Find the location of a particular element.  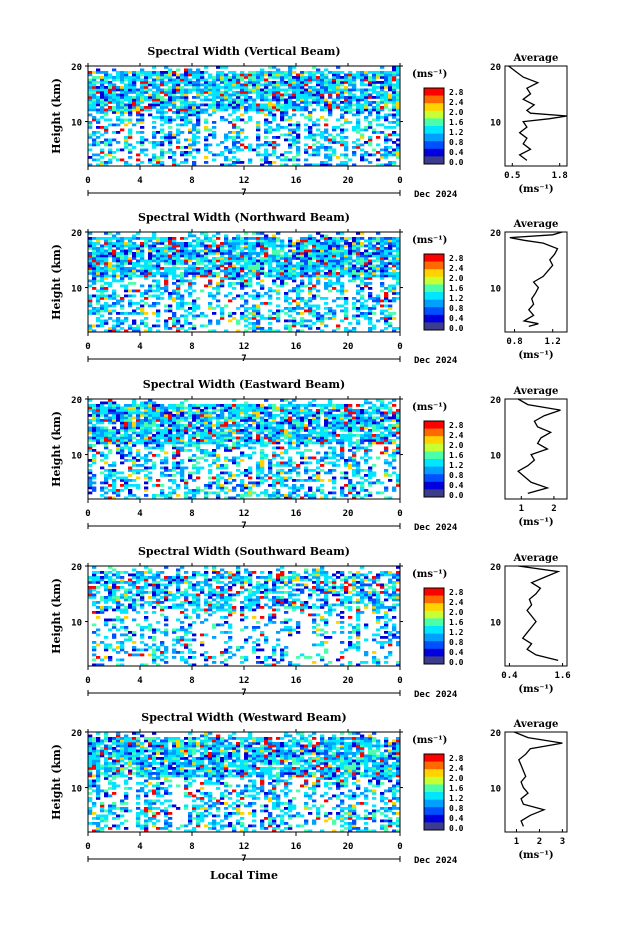

x-tick-label: 0 is located at coordinates (399, 347).